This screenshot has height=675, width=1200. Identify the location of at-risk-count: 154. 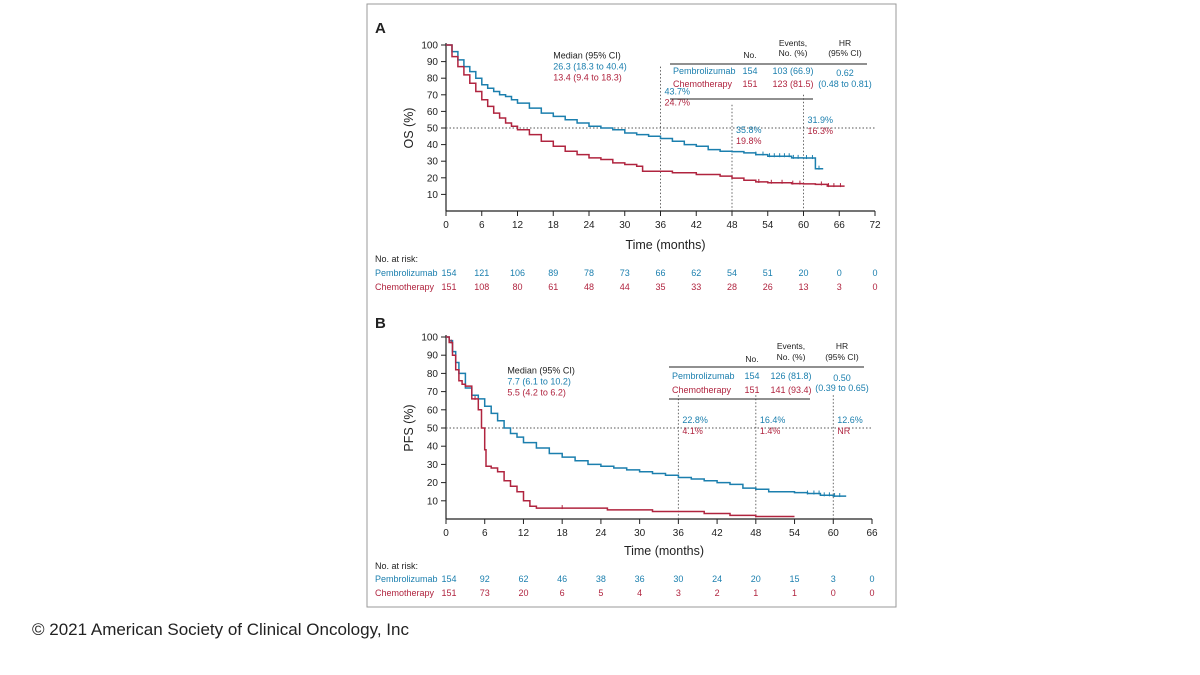
(448, 273).